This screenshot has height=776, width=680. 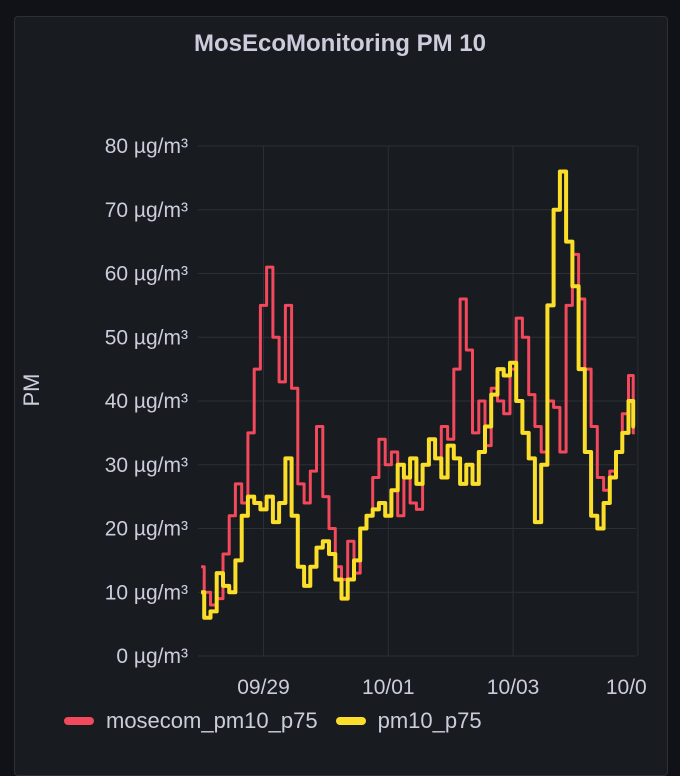 What do you see at coordinates (626, 687) in the screenshot?
I see `x-tick-label: 10/0` at bounding box center [626, 687].